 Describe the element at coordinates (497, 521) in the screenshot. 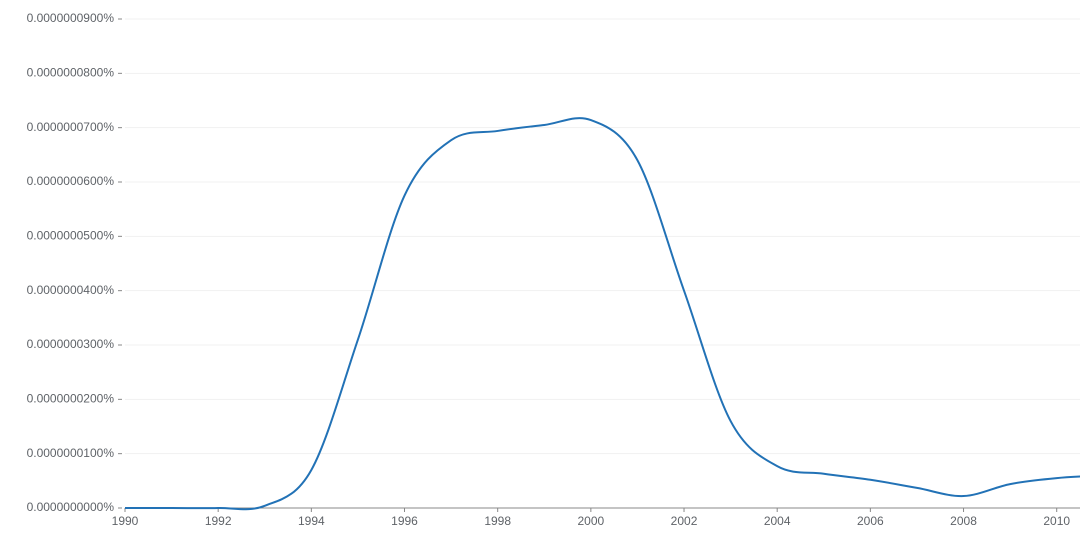

I see `x-tick-label: 1998` at that location.